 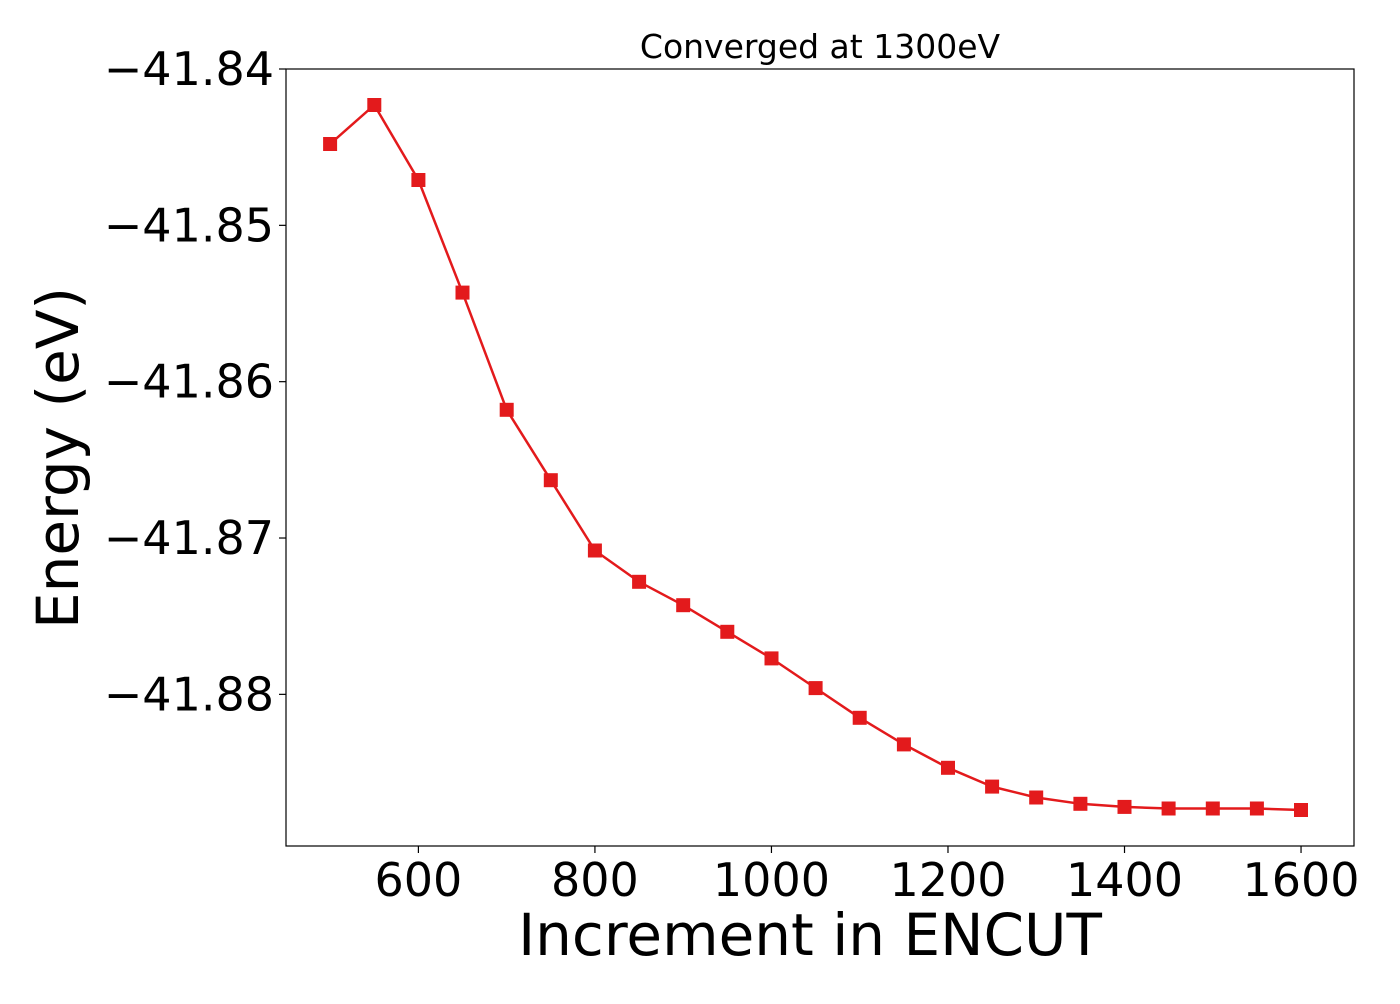 I want to click on y-tick-label: −41.84, so click(x=189, y=69).